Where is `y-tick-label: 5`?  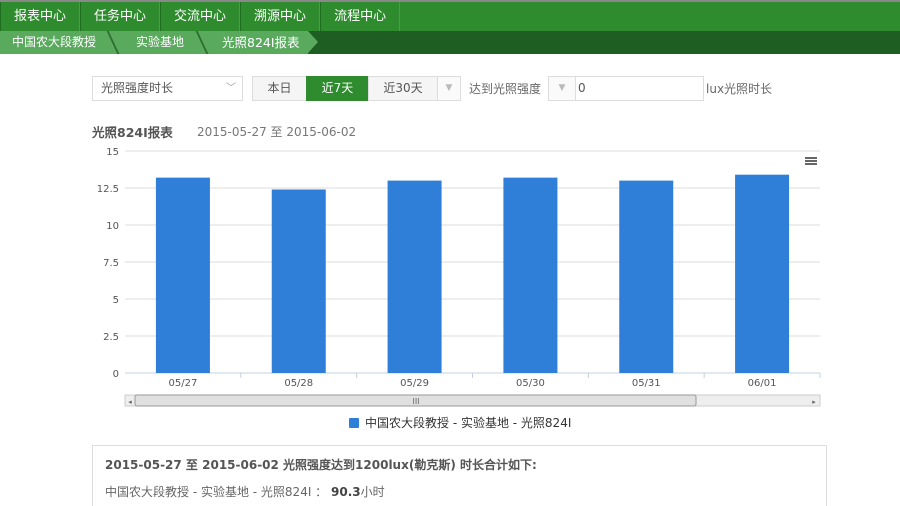 y-tick-label: 5 is located at coordinates (116, 300).